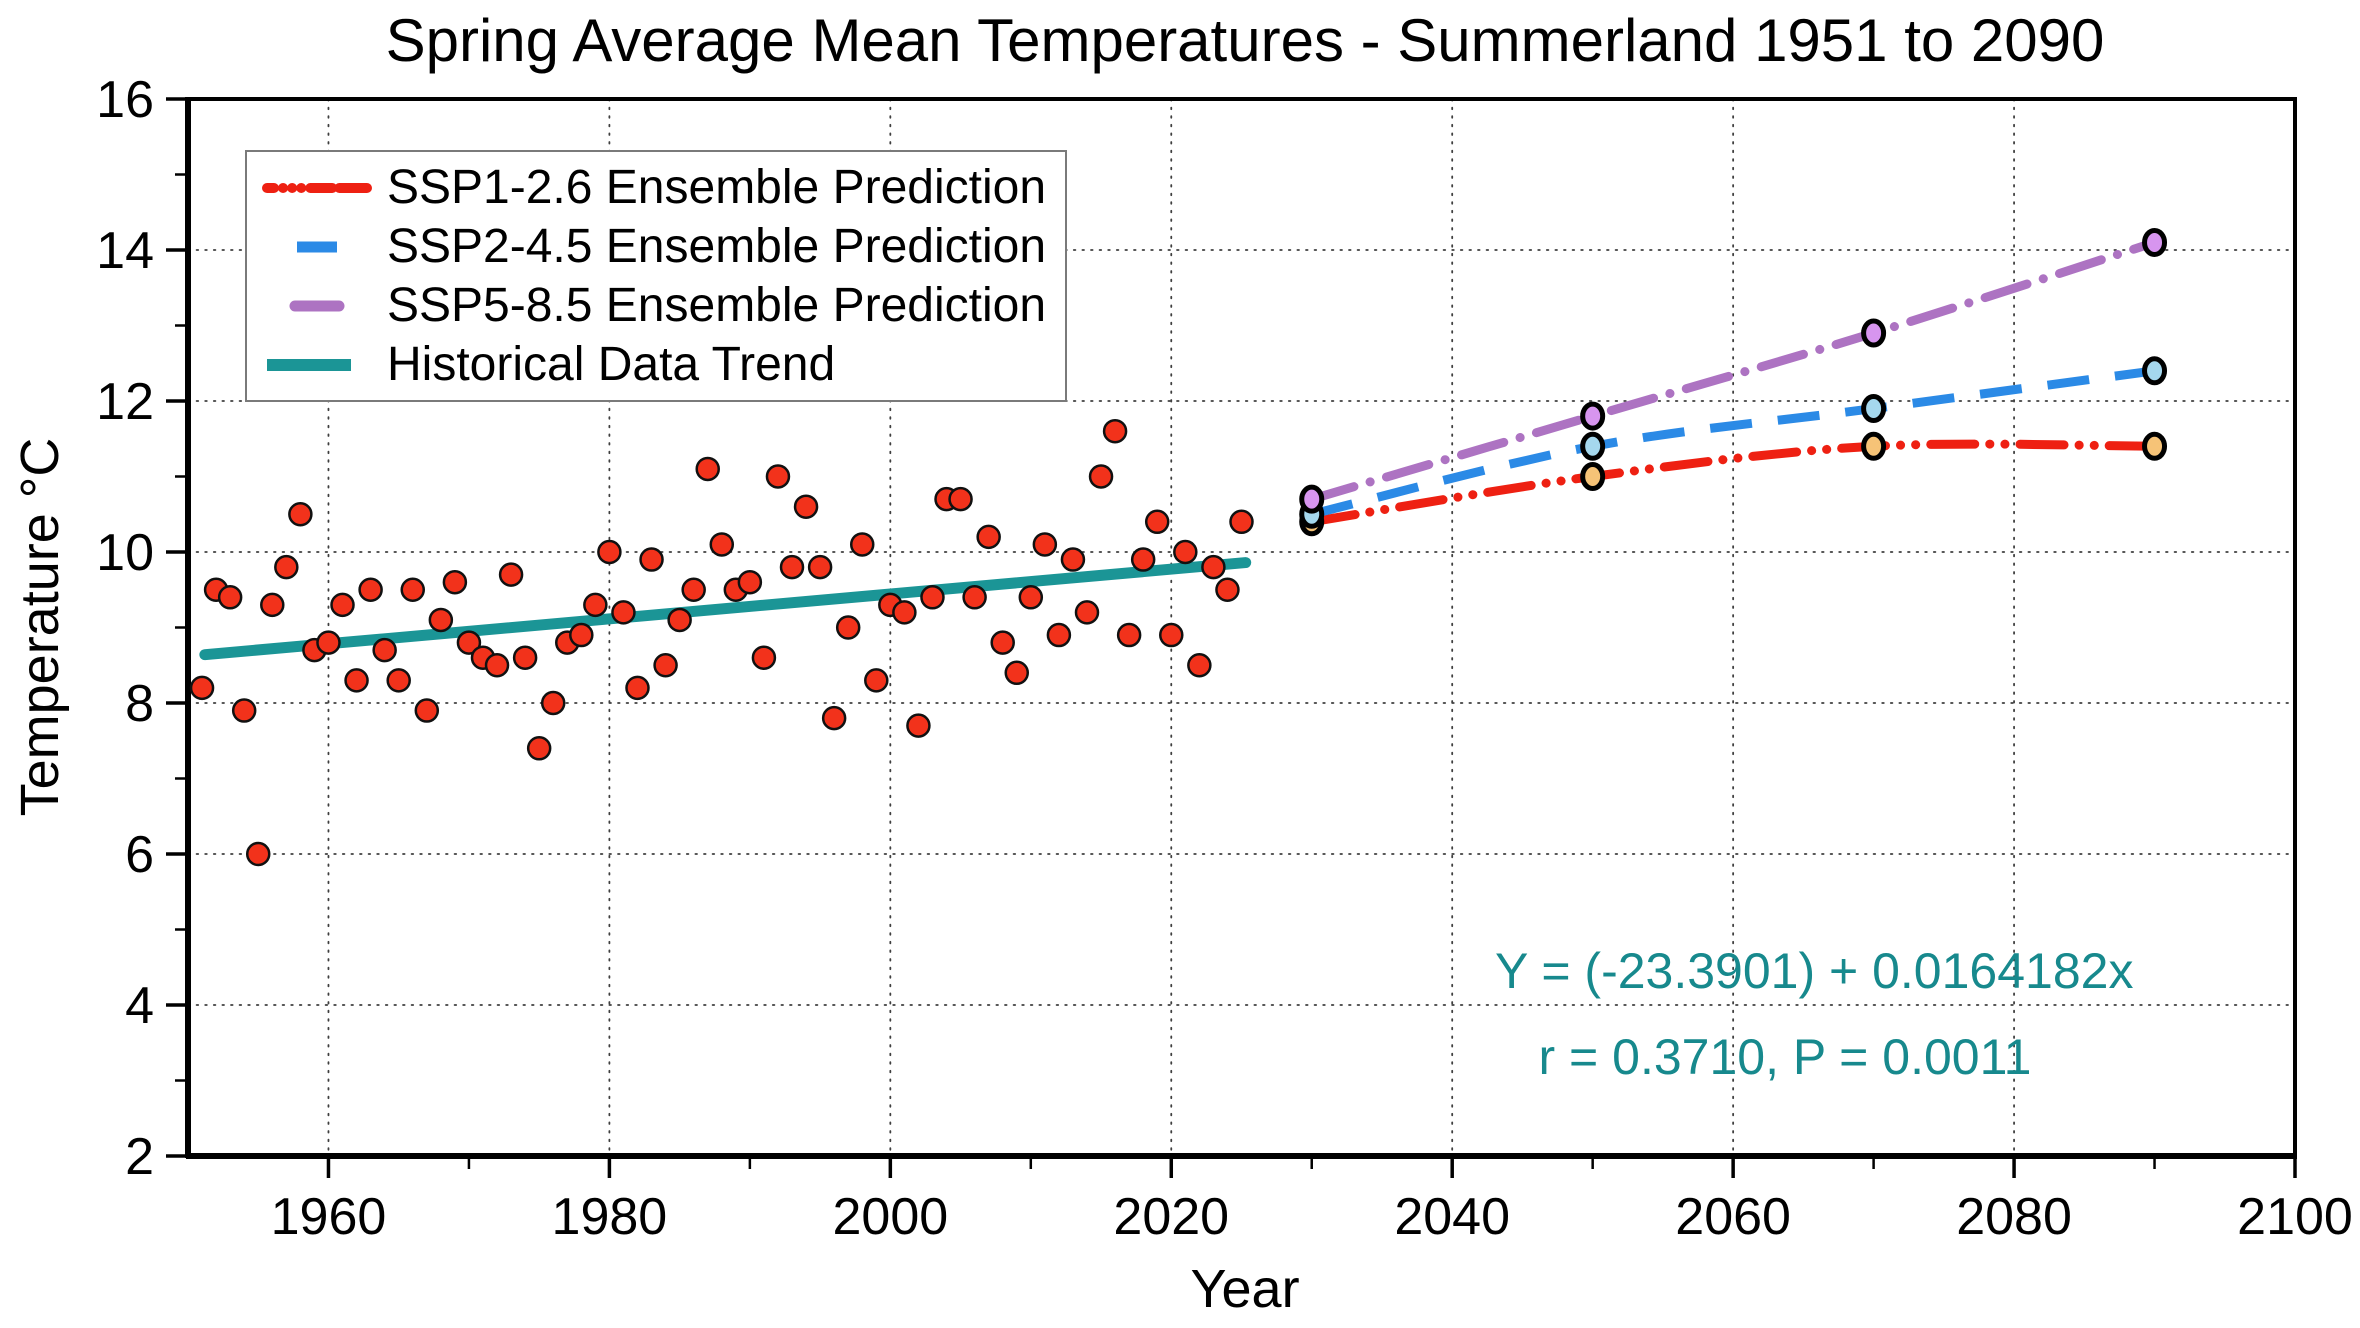  I want to click on legend-item-ssp1-2-6-ensemble-prediction: SSP1-2.6 Ensemble Prediction, so click(663, 188).